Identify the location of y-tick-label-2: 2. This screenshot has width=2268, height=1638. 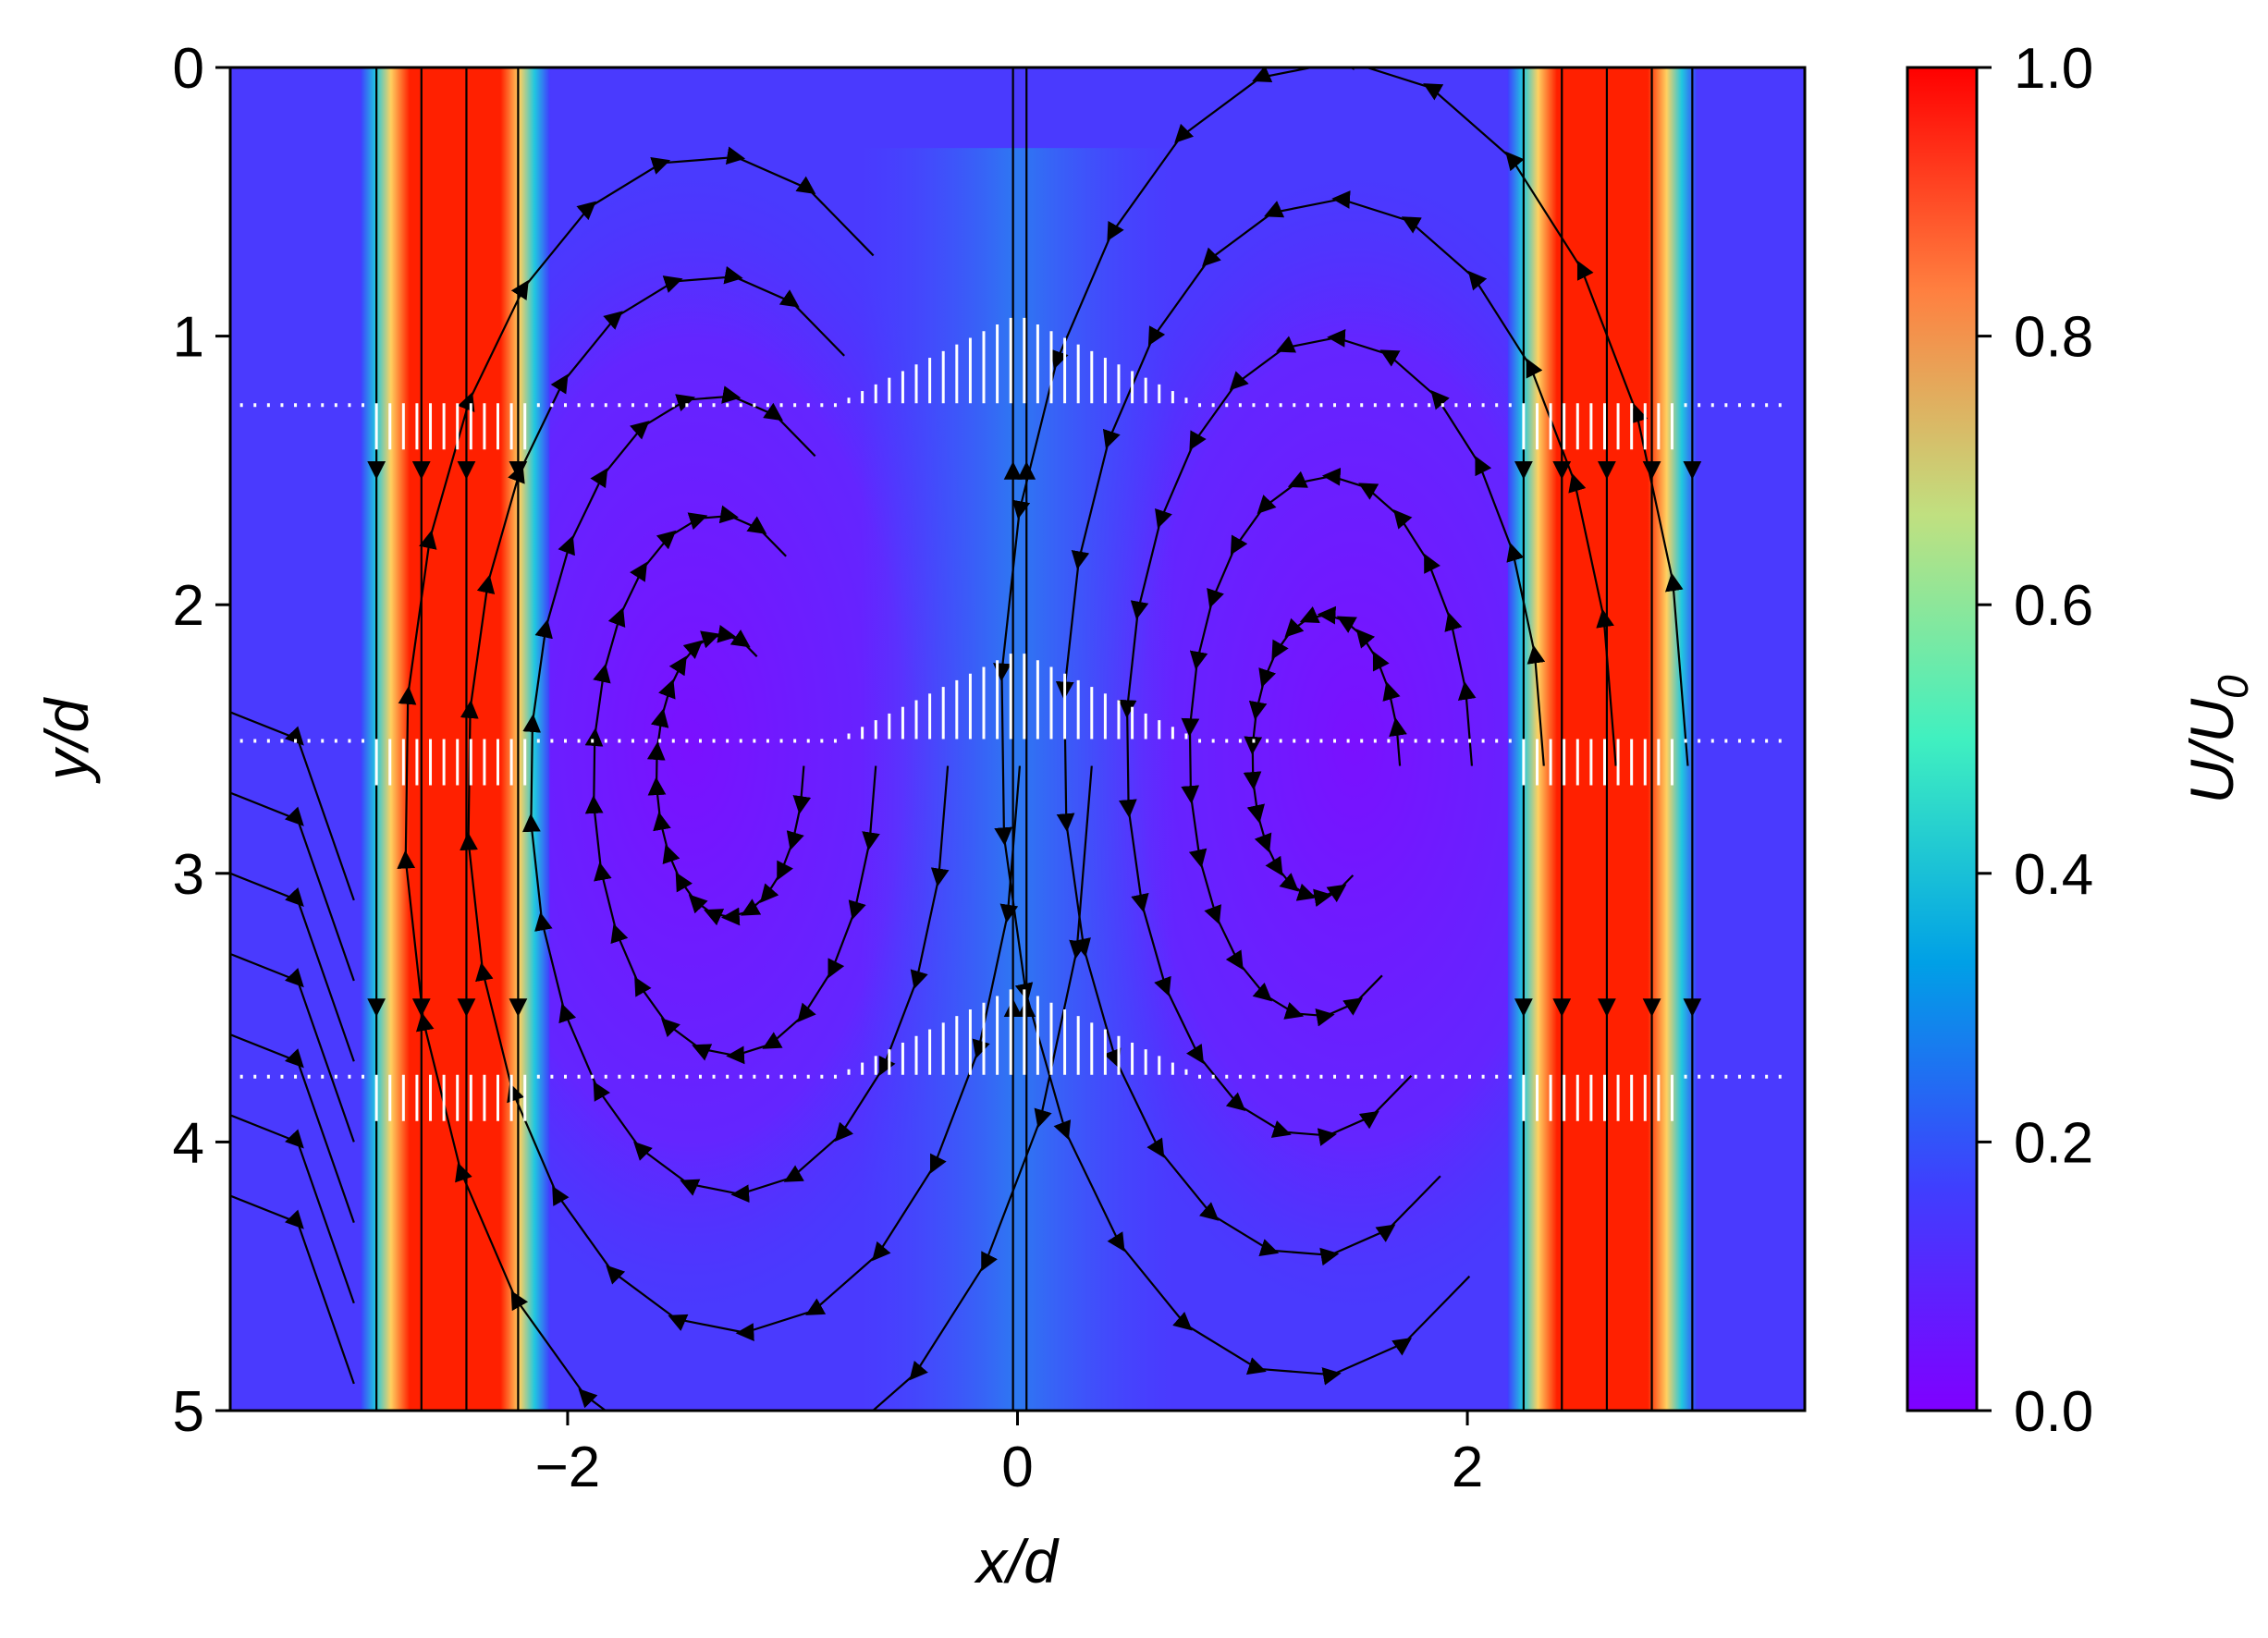
(188, 606).